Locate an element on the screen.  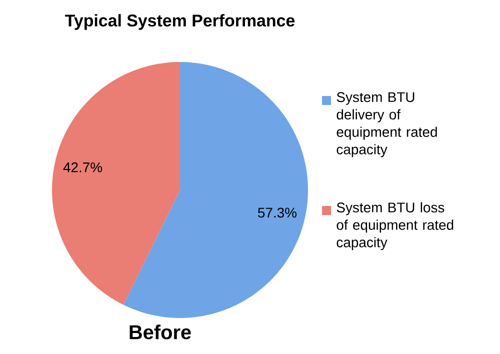
data-label: 57.3% is located at coordinates (277, 213).